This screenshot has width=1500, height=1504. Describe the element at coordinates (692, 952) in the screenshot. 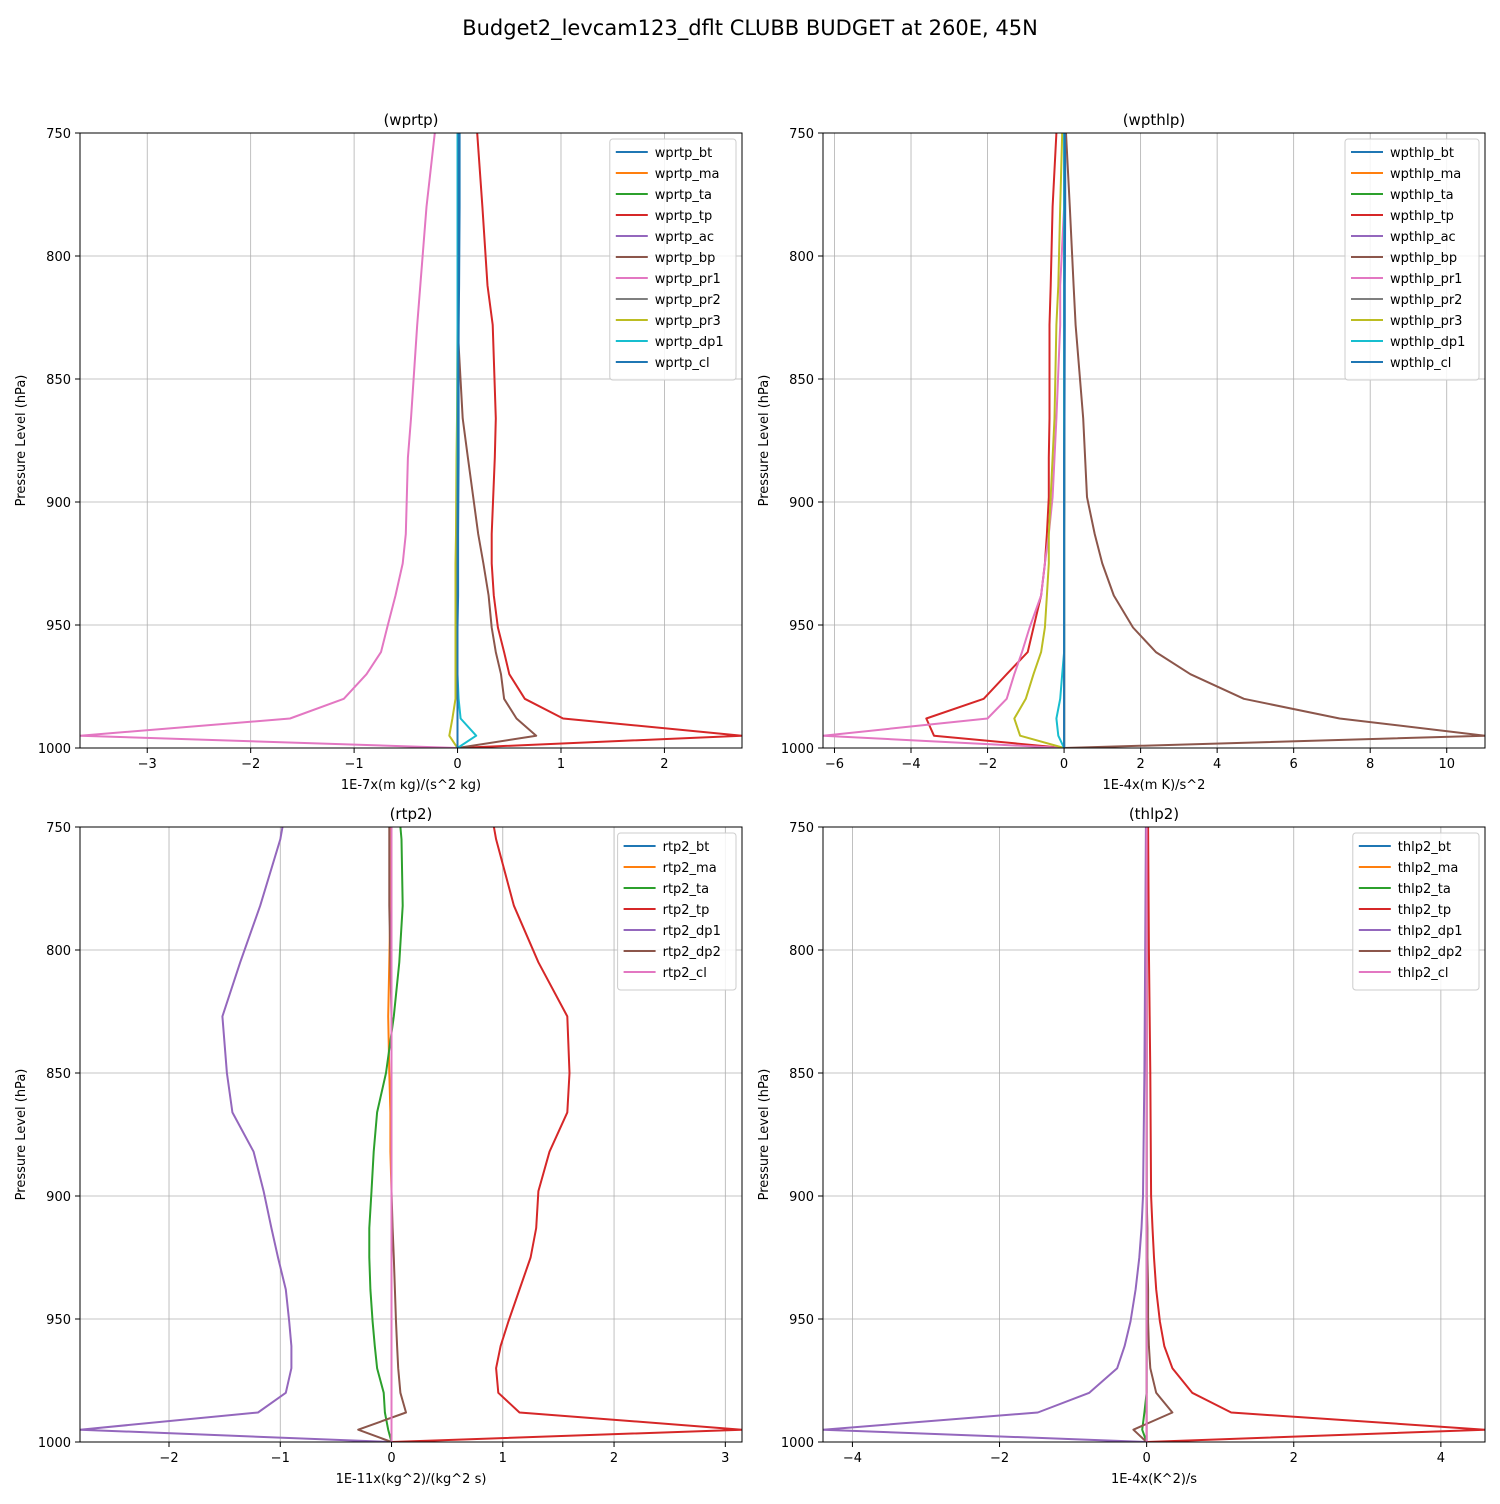

I see `legend-label: rtp2_dp2` at that location.